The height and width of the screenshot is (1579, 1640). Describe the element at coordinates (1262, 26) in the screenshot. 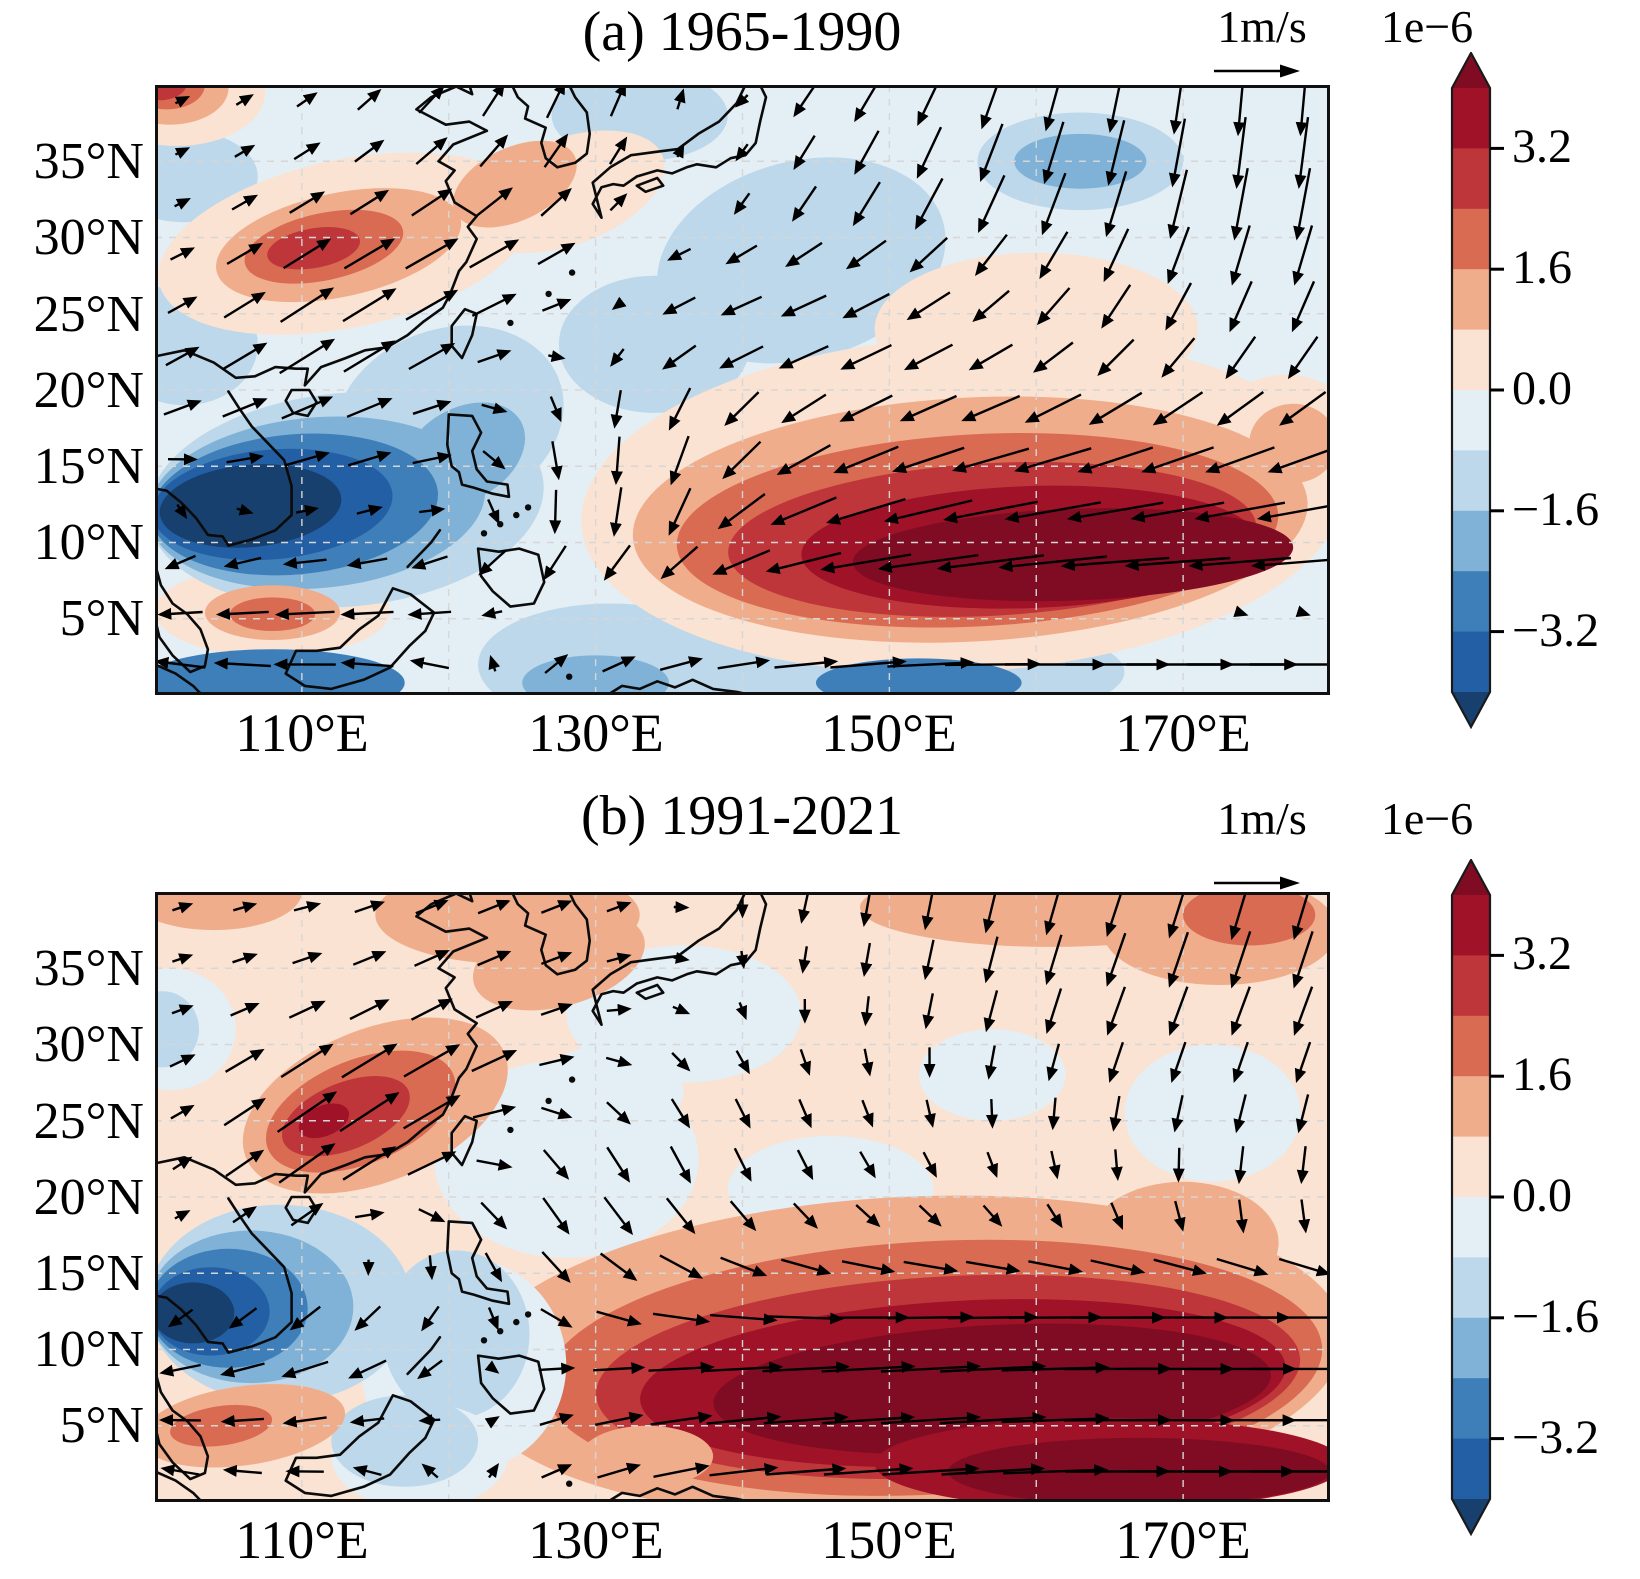

I see `reference-vector-label-a: 1m/s` at that location.